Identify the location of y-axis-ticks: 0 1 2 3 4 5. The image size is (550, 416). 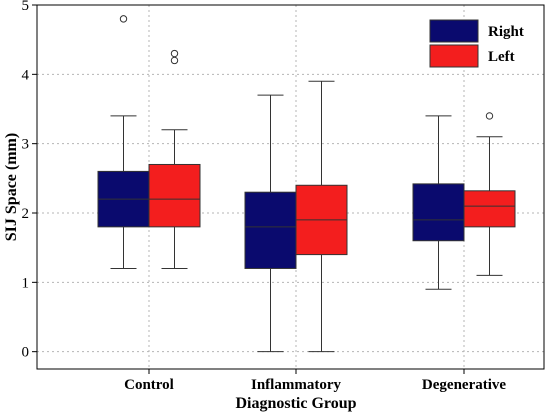
(29, 180).